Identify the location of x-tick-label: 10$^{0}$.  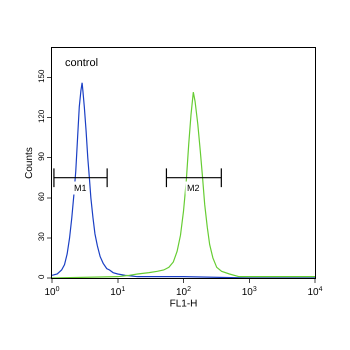
(52, 292).